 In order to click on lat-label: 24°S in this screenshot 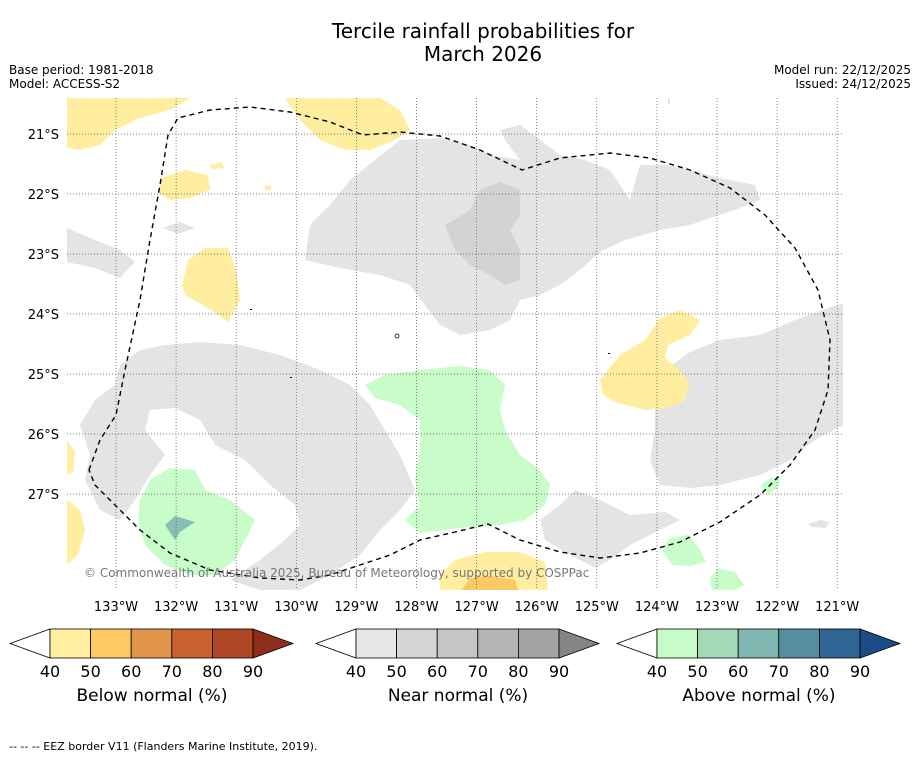, I will do `click(43, 315)`.